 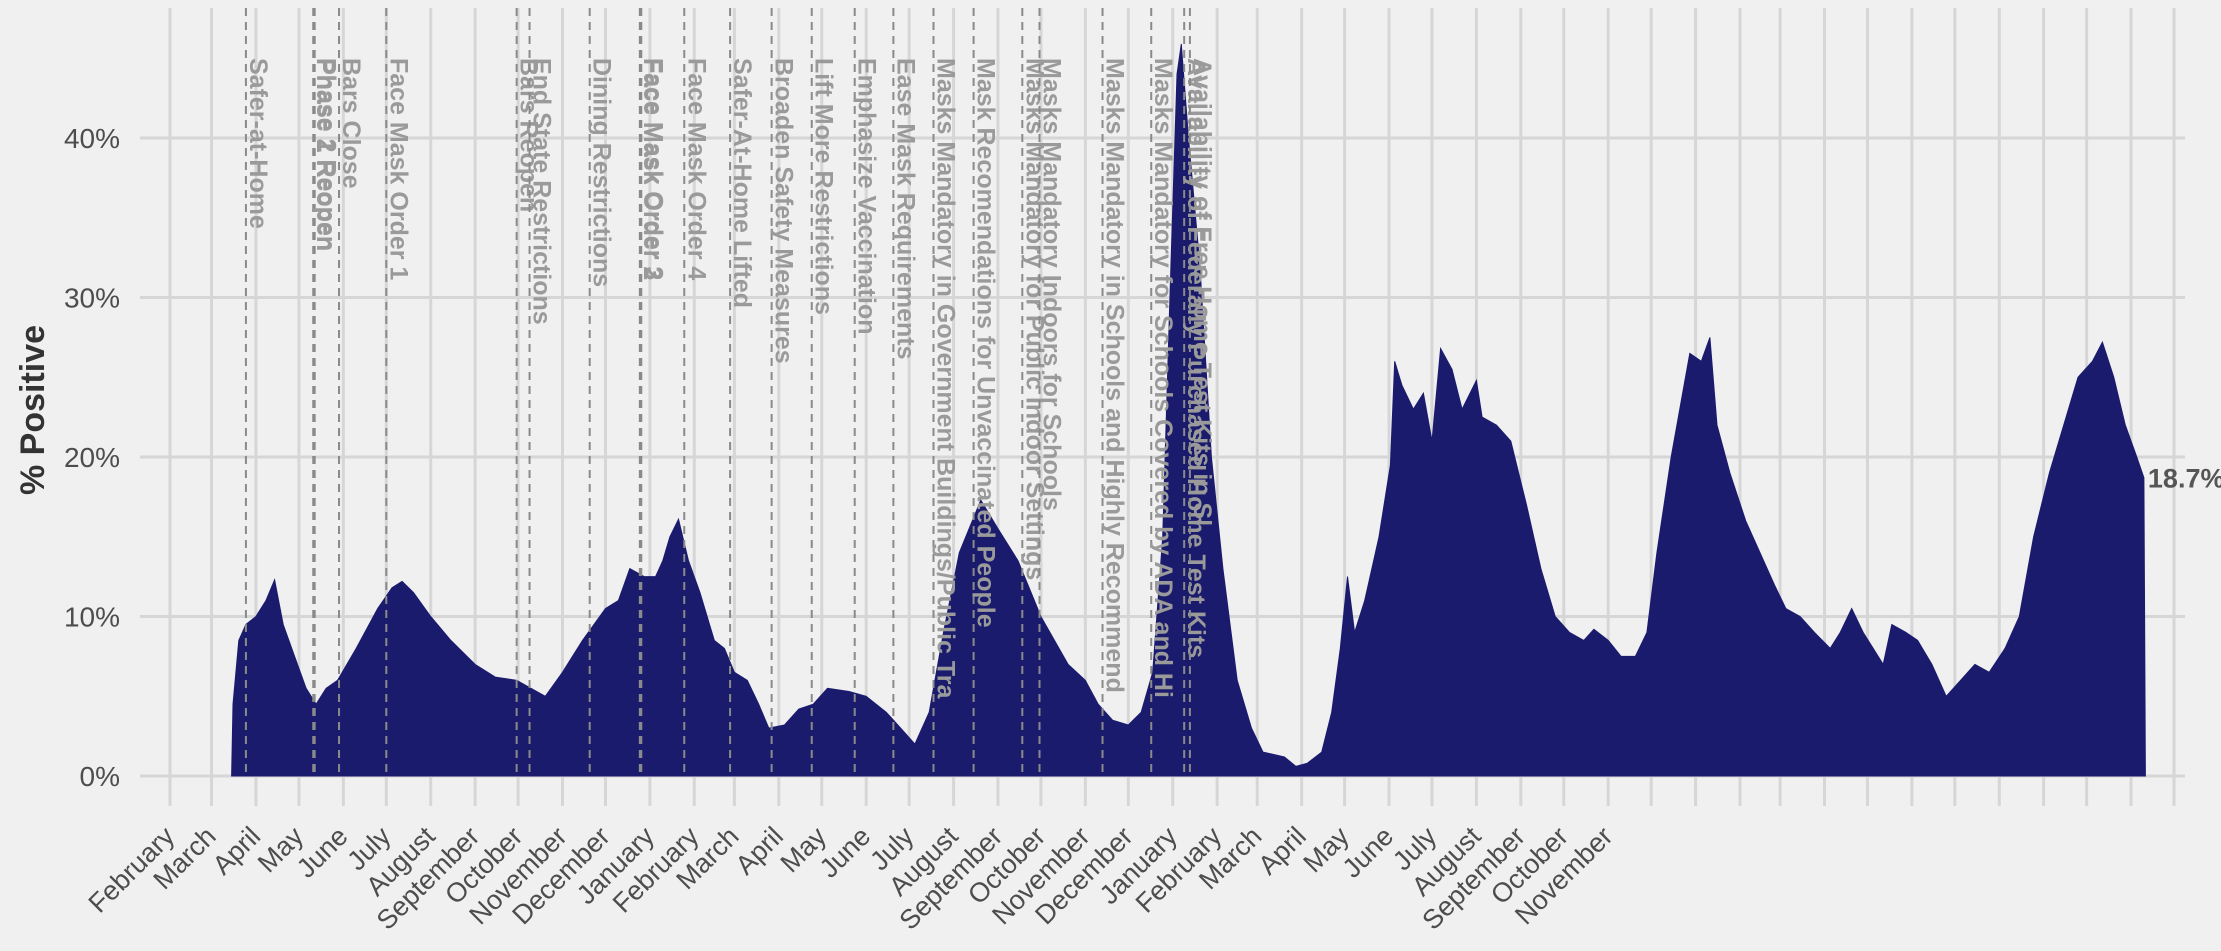 I want to click on event-label: Face Mask Order 2, so click(x=652, y=169).